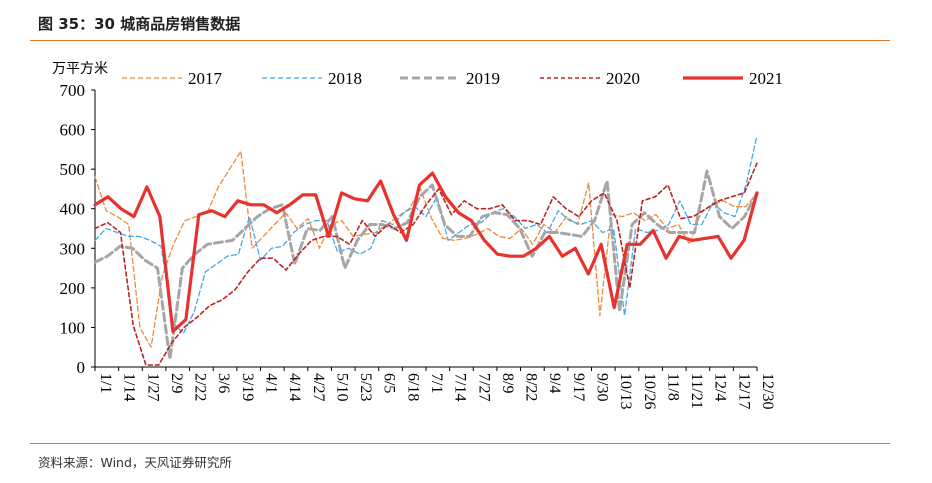  What do you see at coordinates (73, 248) in the screenshot?
I see `y-tick-label: 300` at bounding box center [73, 248].